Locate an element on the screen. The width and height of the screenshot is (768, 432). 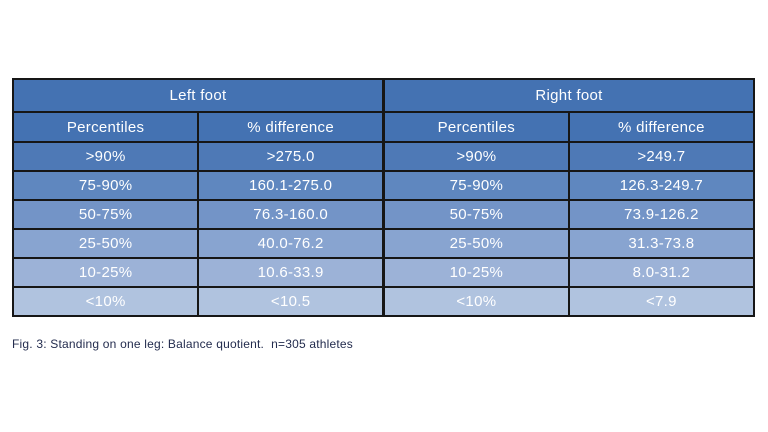
table-cell: 31.3-73.8 is located at coordinates (661, 243).